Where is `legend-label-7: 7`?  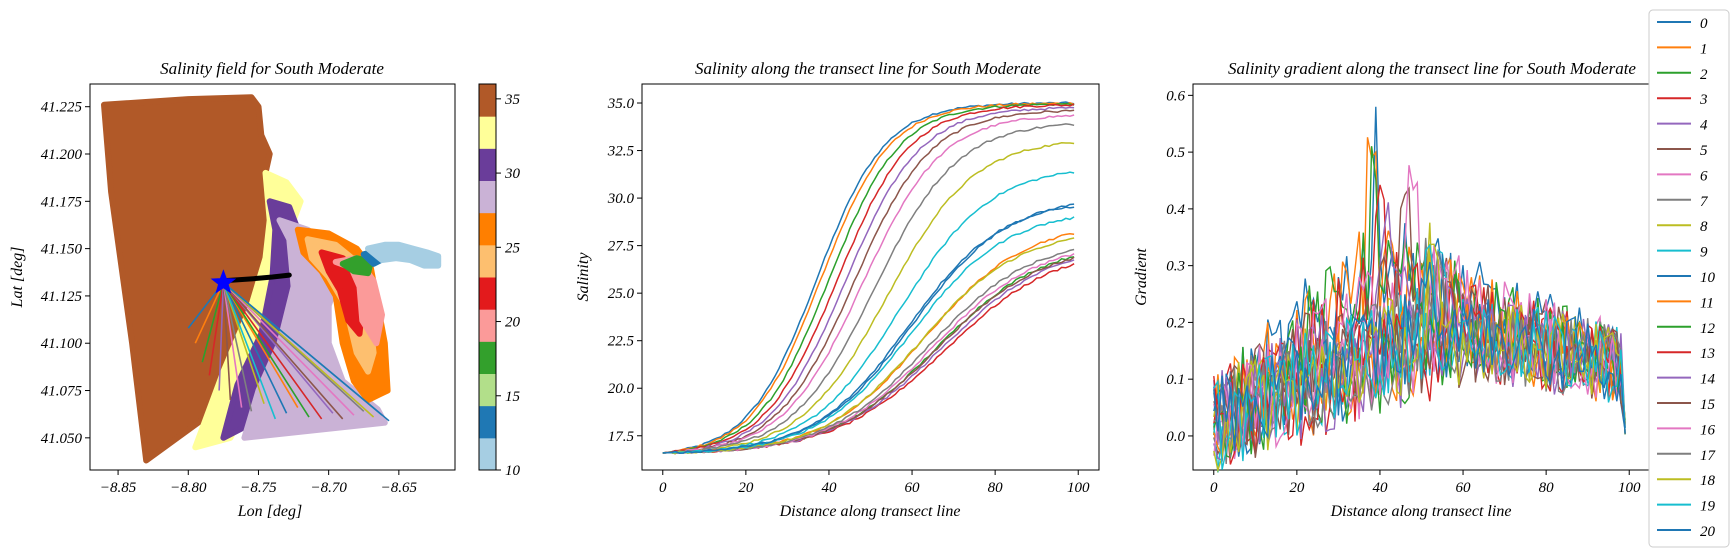 legend-label-7: 7 is located at coordinates (1704, 202).